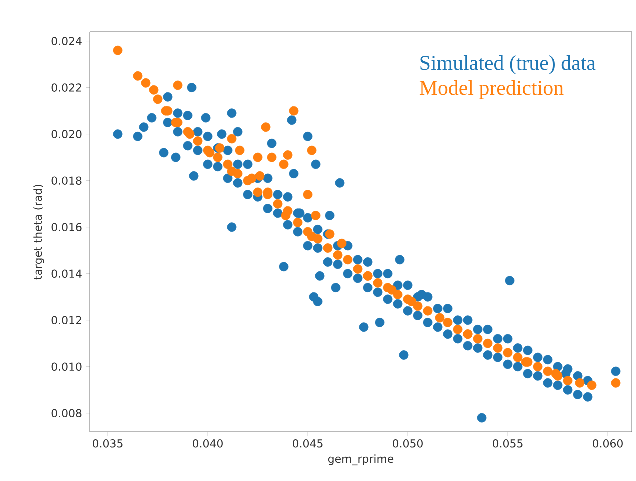 Image resolution: width=636 pixels, height=481 pixels. I want to click on text: Simulated (true) data, so click(508, 65).